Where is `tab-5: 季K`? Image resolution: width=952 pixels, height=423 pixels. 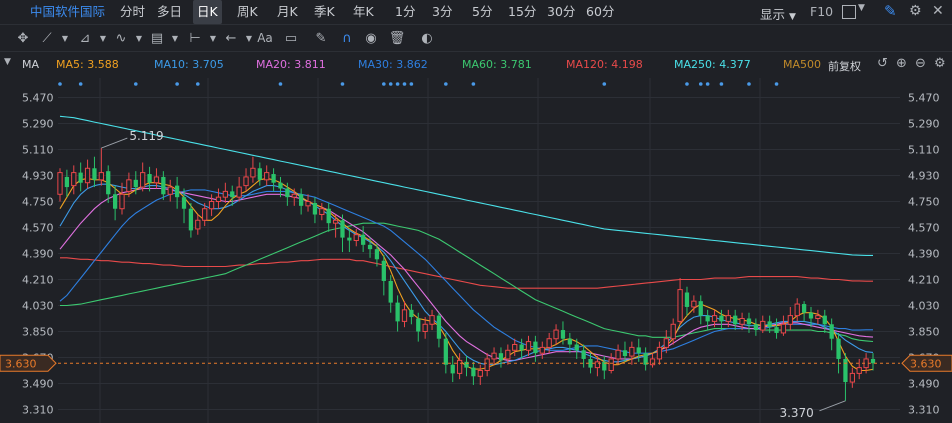
tab-5: 季K is located at coordinates (324, 11).